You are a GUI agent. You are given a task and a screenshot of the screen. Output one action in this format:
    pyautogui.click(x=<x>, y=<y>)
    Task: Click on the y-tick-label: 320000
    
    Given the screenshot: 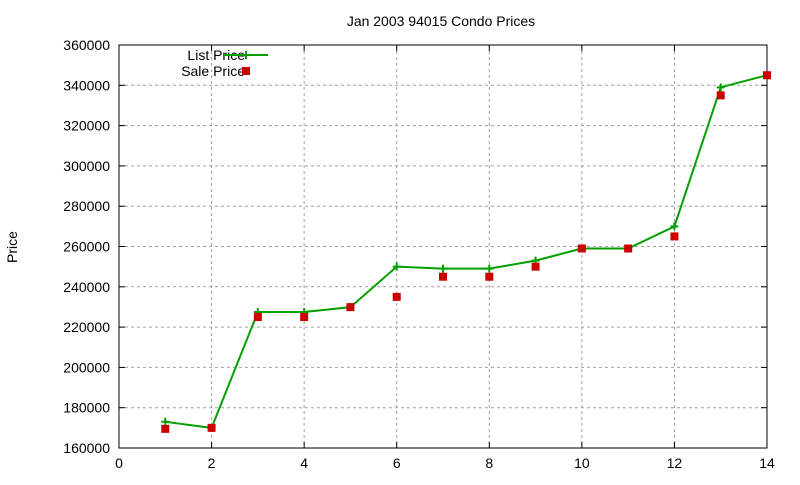 What is the action you would take?
    pyautogui.click(x=86, y=126)
    